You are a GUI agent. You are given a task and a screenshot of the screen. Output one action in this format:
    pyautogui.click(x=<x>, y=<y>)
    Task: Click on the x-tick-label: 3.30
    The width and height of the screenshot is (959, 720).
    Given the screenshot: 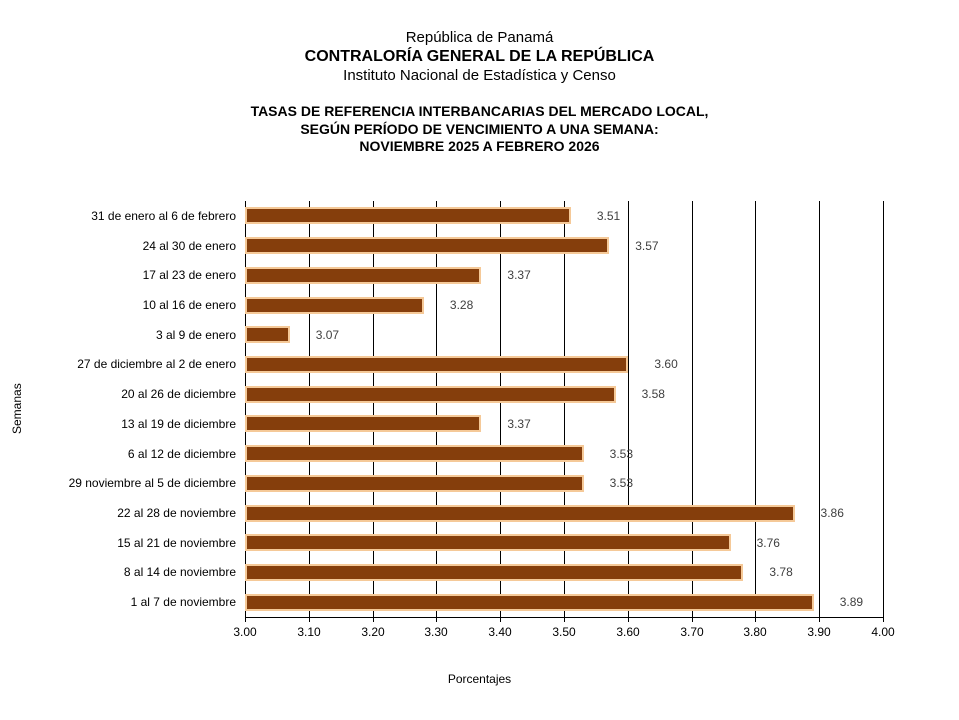 What is the action you would take?
    pyautogui.click(x=436, y=632)
    